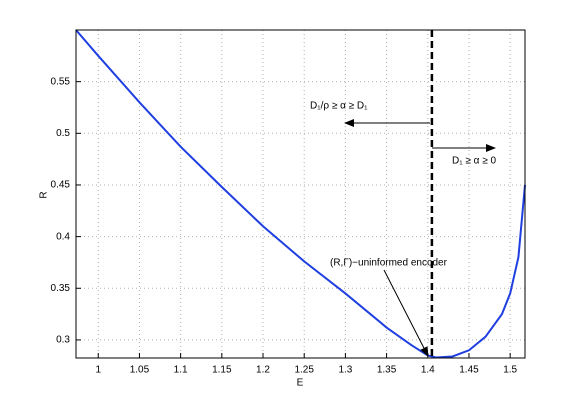 This screenshot has width=581, height=406. I want to click on x-tick-label: 1.1, so click(181, 370).